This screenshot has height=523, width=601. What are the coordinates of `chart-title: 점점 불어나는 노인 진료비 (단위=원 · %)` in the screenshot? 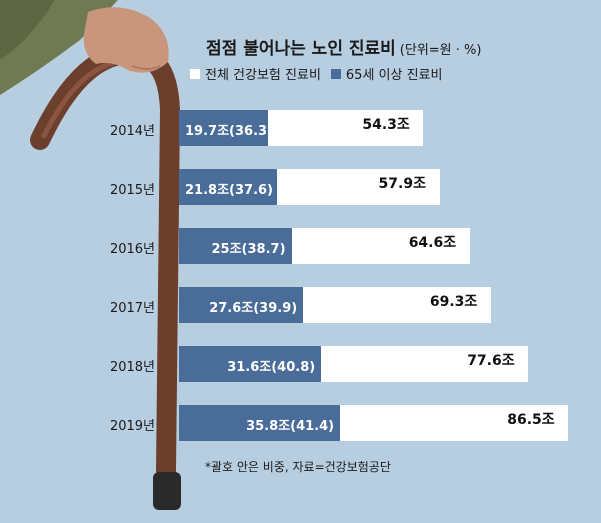 It's located at (343, 46).